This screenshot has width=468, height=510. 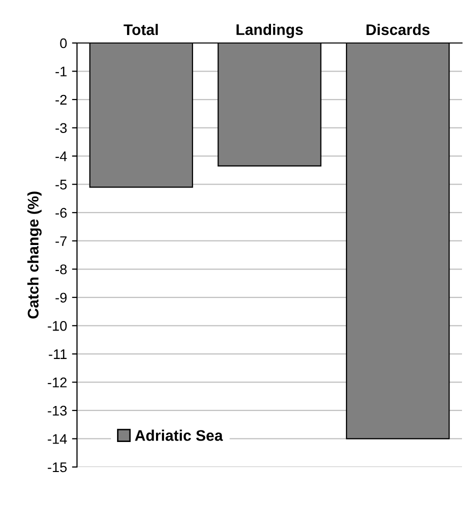 What do you see at coordinates (57, 326) in the screenshot?
I see `y-tick-label: -10` at bounding box center [57, 326].